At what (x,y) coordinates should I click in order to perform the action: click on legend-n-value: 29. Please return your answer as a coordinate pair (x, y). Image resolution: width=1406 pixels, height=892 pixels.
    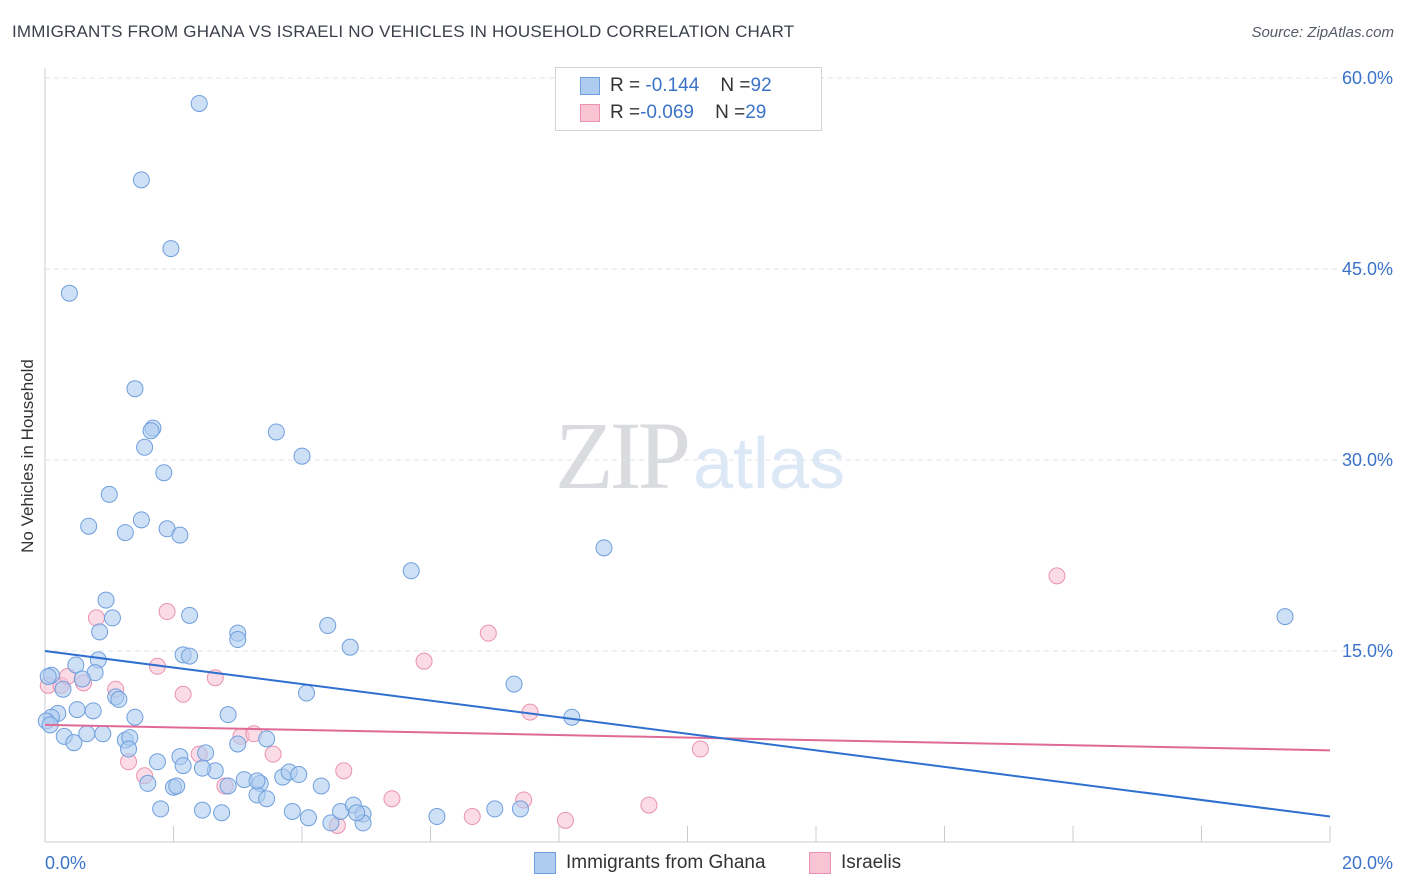
    Looking at the image, I should click on (756, 112).